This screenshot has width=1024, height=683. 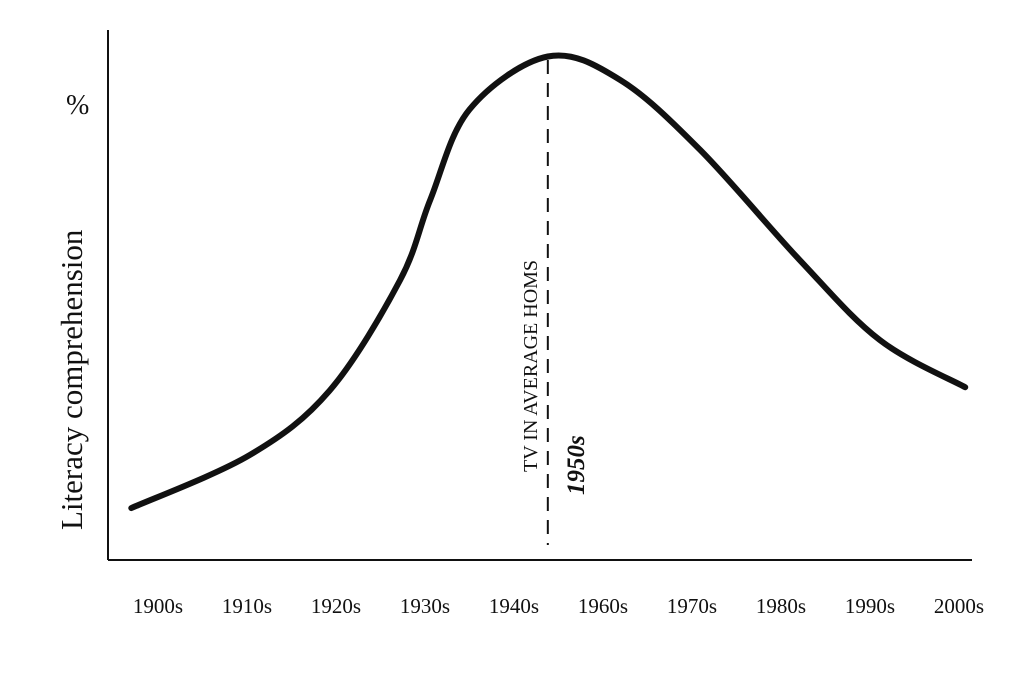 I want to click on x-tick-label: 1980s, so click(x=781, y=606).